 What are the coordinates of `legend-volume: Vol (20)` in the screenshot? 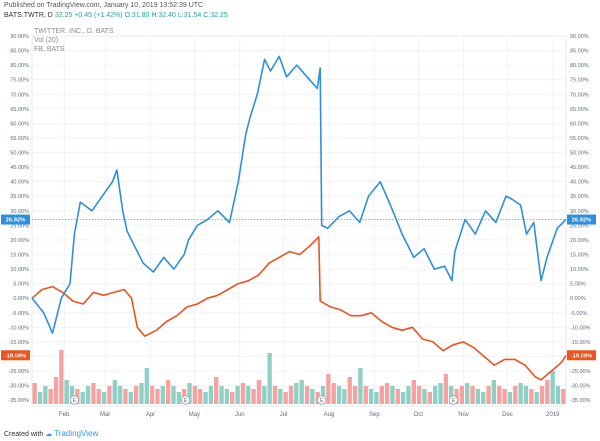 It's located at (46, 40).